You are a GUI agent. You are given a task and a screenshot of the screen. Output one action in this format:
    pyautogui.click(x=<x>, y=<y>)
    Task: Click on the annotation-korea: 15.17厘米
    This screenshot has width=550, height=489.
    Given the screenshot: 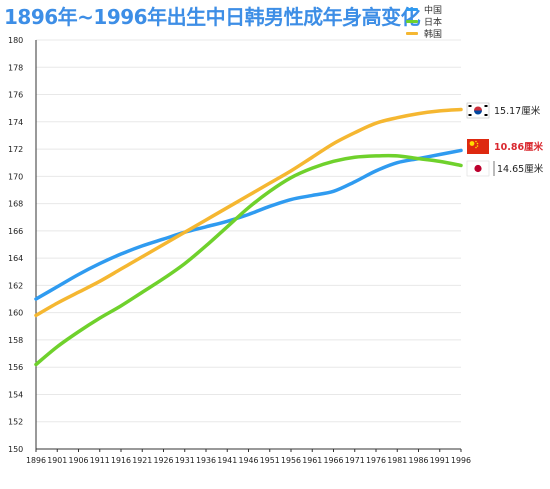 What is the action you would take?
    pyautogui.click(x=503, y=110)
    